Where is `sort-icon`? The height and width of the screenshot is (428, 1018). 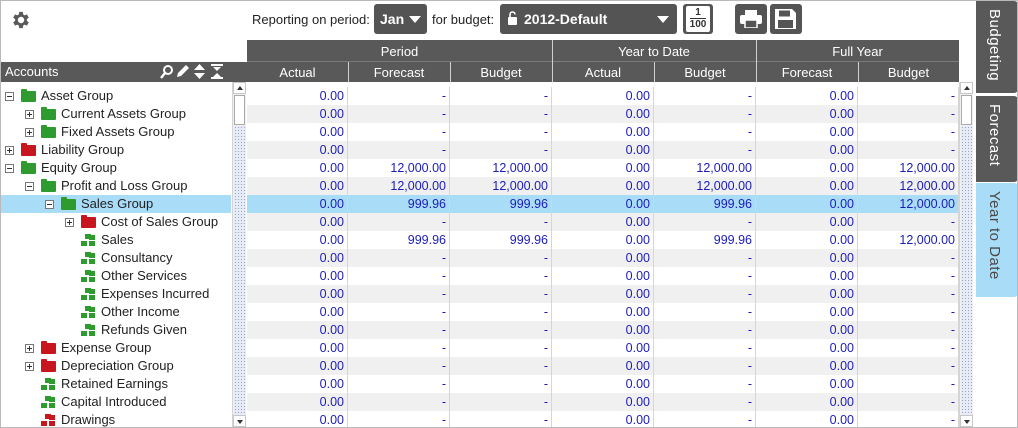 sort-icon is located at coordinates (199, 71).